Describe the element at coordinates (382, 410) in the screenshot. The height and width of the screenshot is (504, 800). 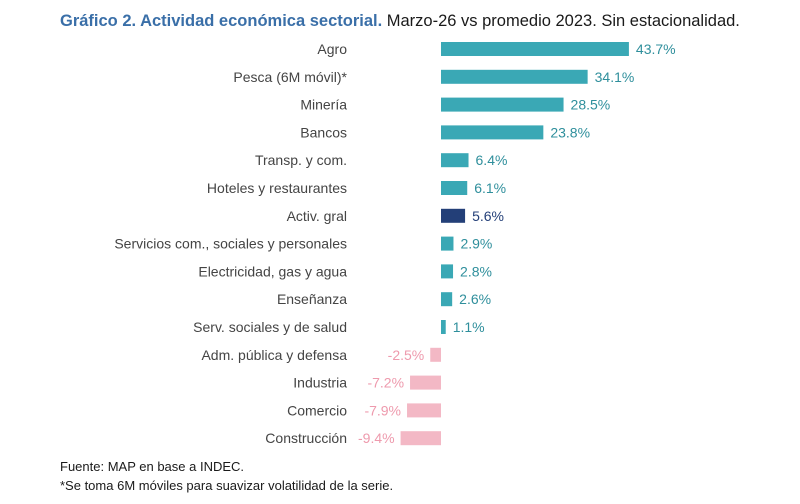
I see `value-label: -7.9%` at that location.